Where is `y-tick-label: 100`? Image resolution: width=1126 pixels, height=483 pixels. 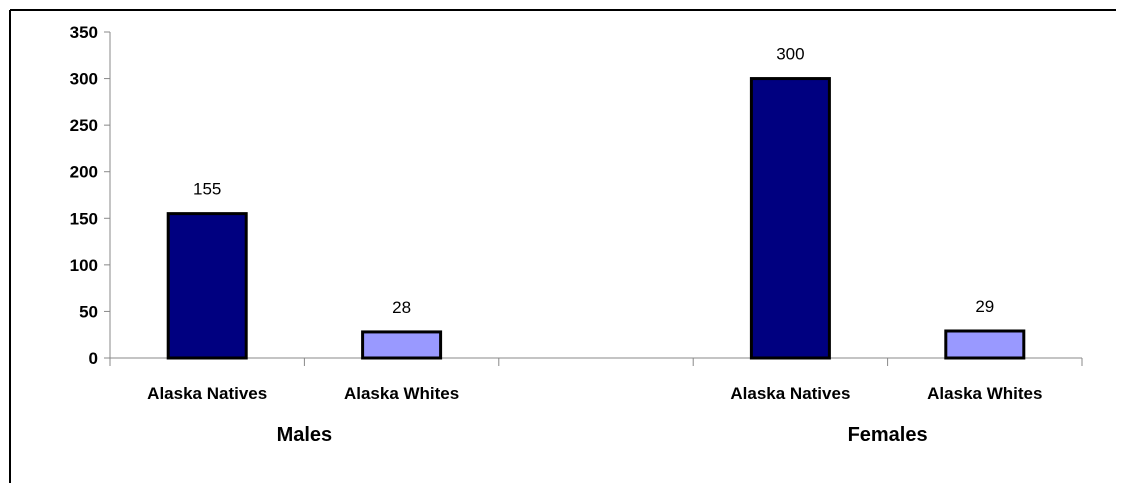
y-tick-label: 100 is located at coordinates (84, 265).